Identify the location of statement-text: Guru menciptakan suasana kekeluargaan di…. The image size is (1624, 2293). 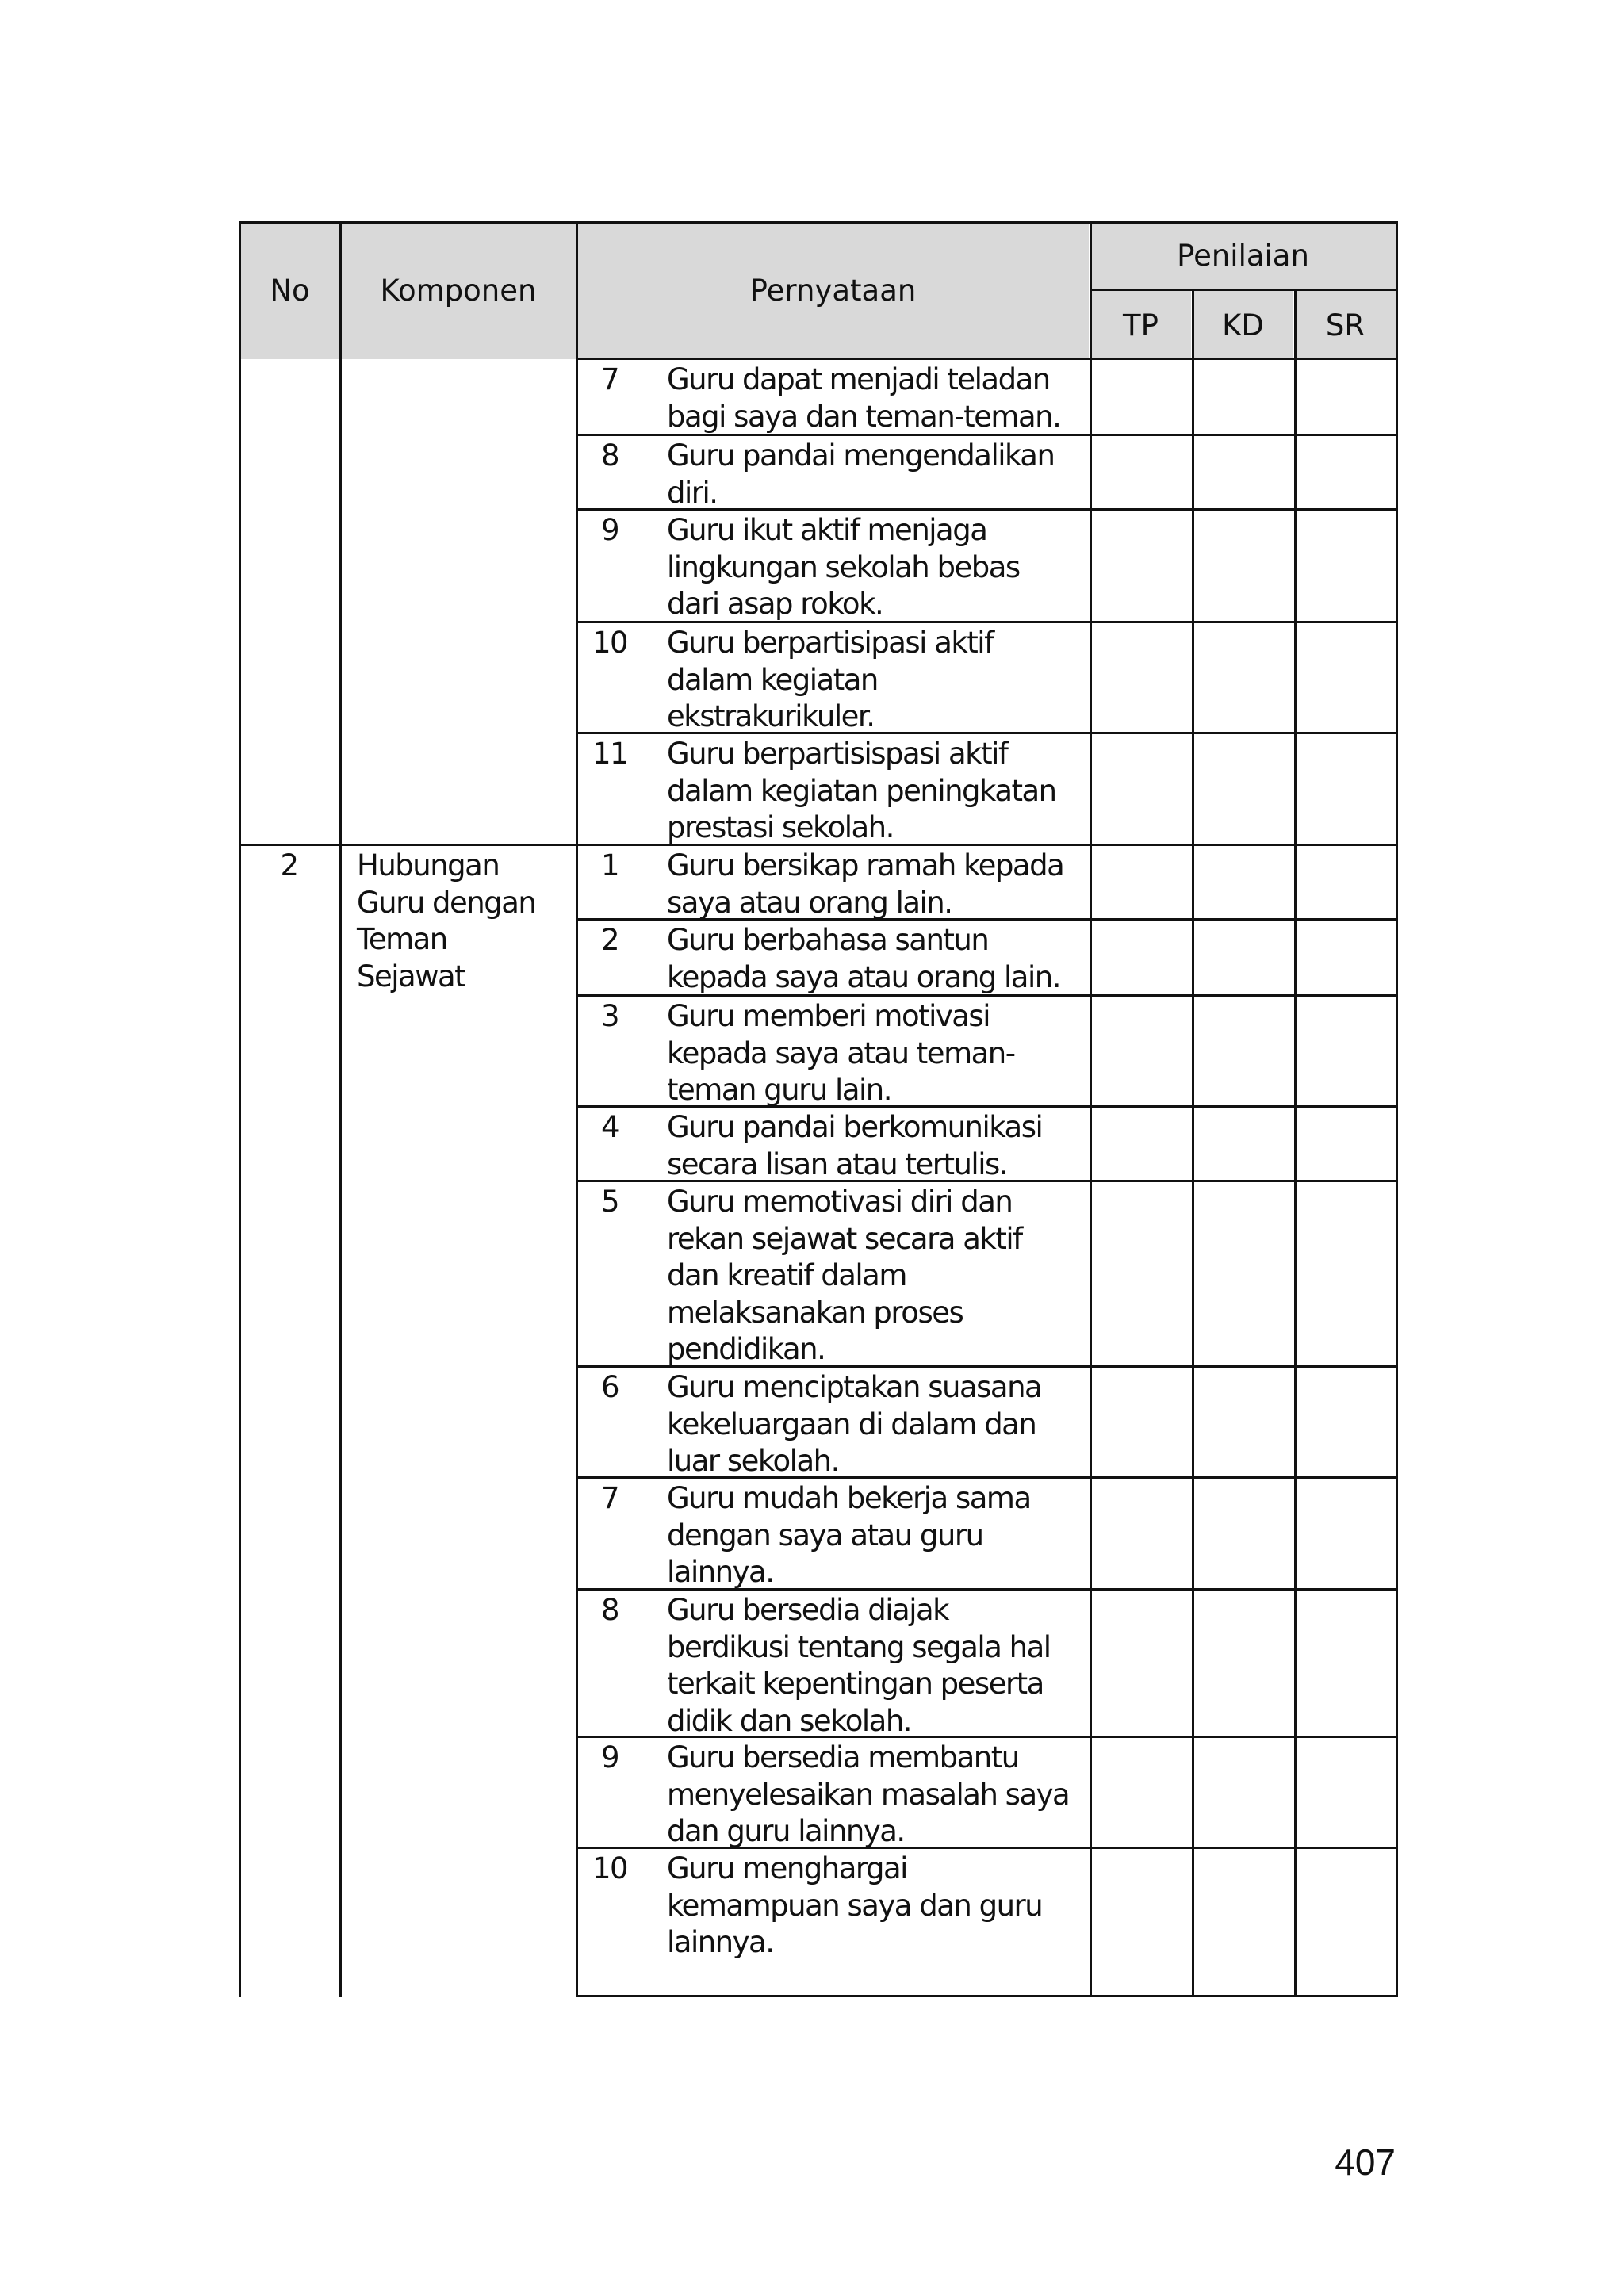
(855, 1424).